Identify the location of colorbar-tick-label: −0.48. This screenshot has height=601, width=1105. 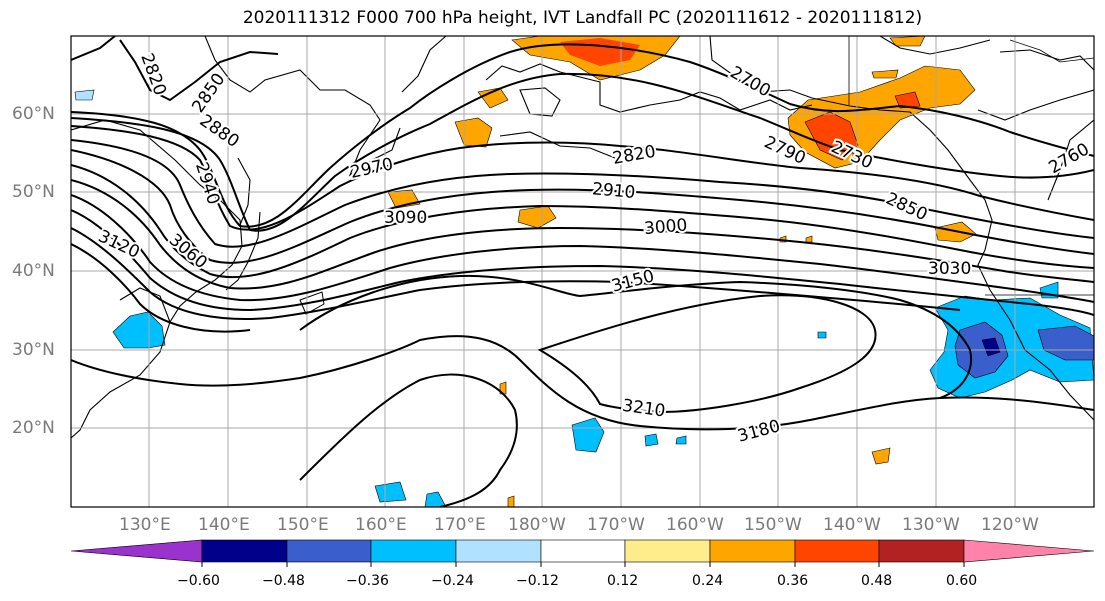
(283, 581).